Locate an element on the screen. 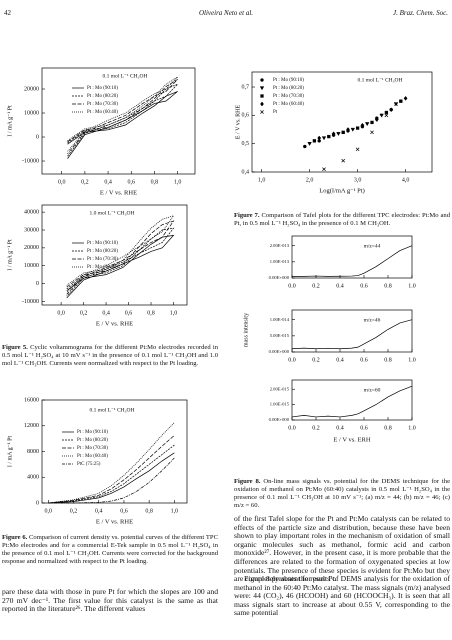 The width and height of the screenshot is (452, 640). annotation: 0.1 mol L⁻¹ CH₃OH is located at coordinates (112, 410).